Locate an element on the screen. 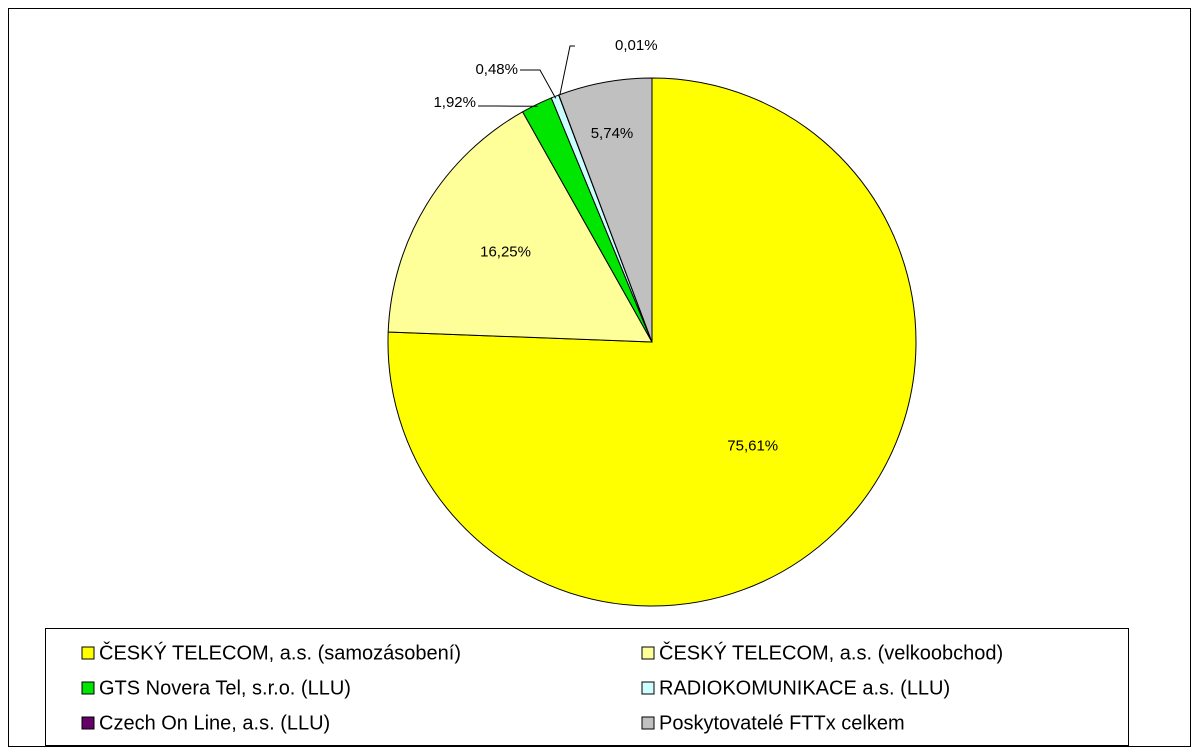 The image size is (1200, 756). legend-box is located at coordinates (587, 687).